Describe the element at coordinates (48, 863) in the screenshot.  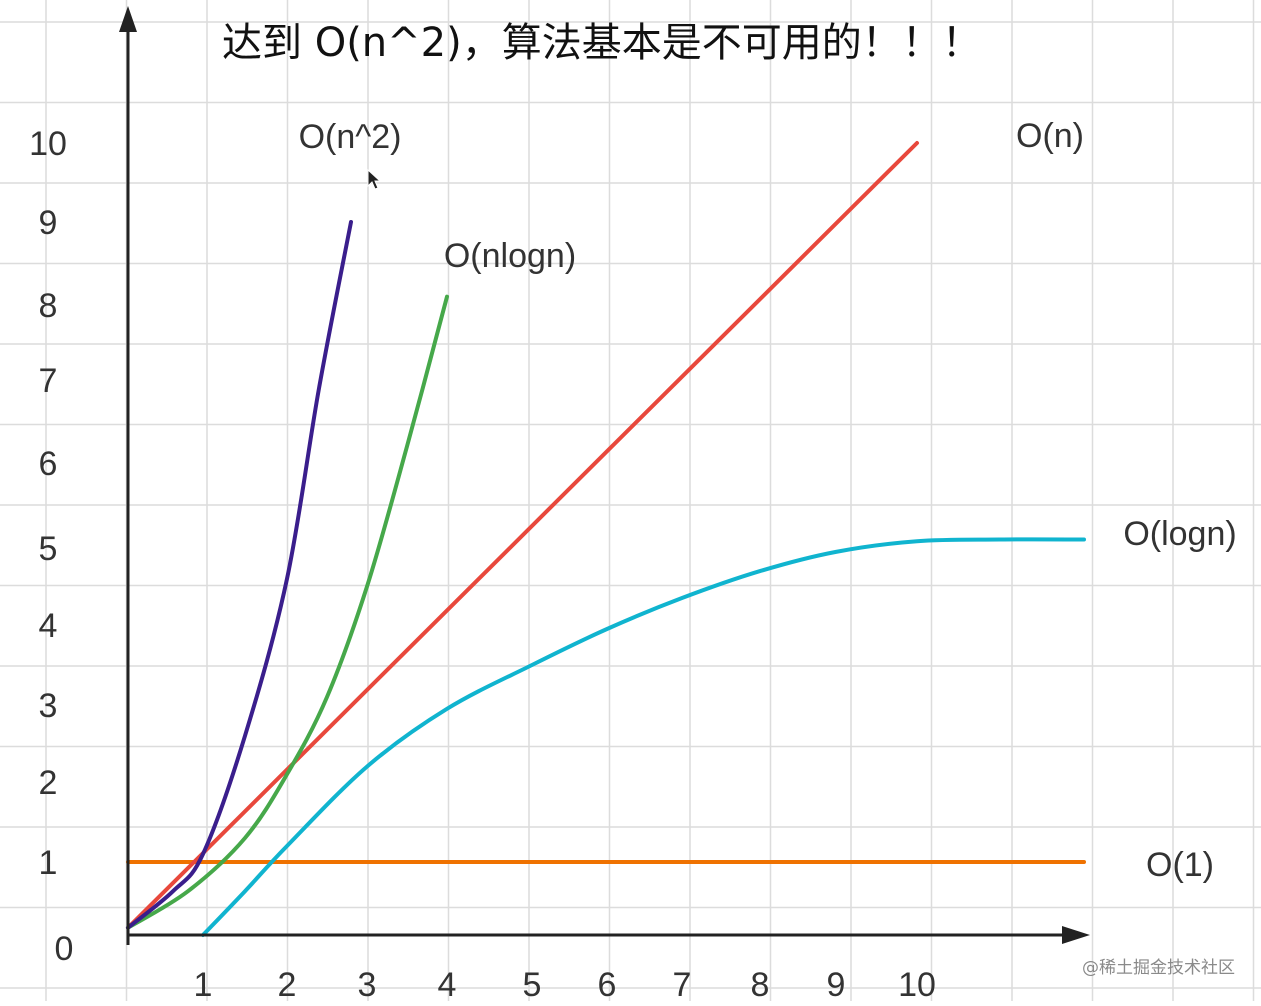
I see `y-tick-label: 1` at that location.